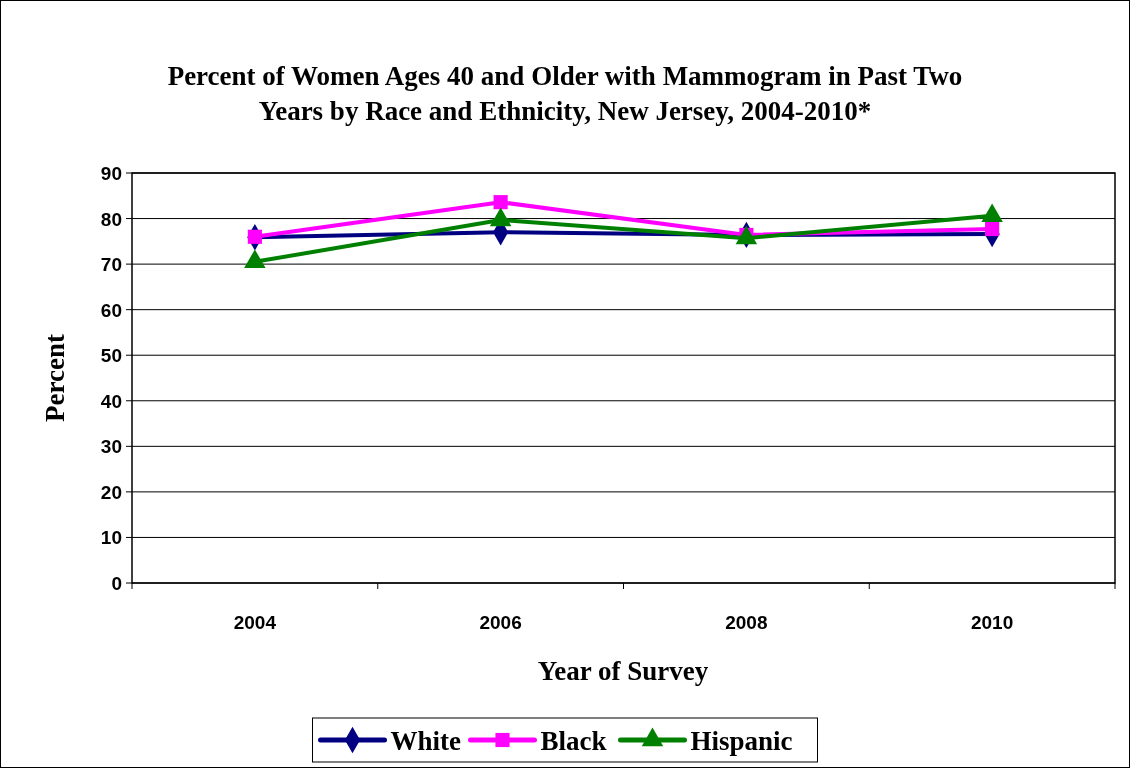  Describe the element at coordinates (111, 538) in the screenshot. I see `y-tick-label: 10` at that location.